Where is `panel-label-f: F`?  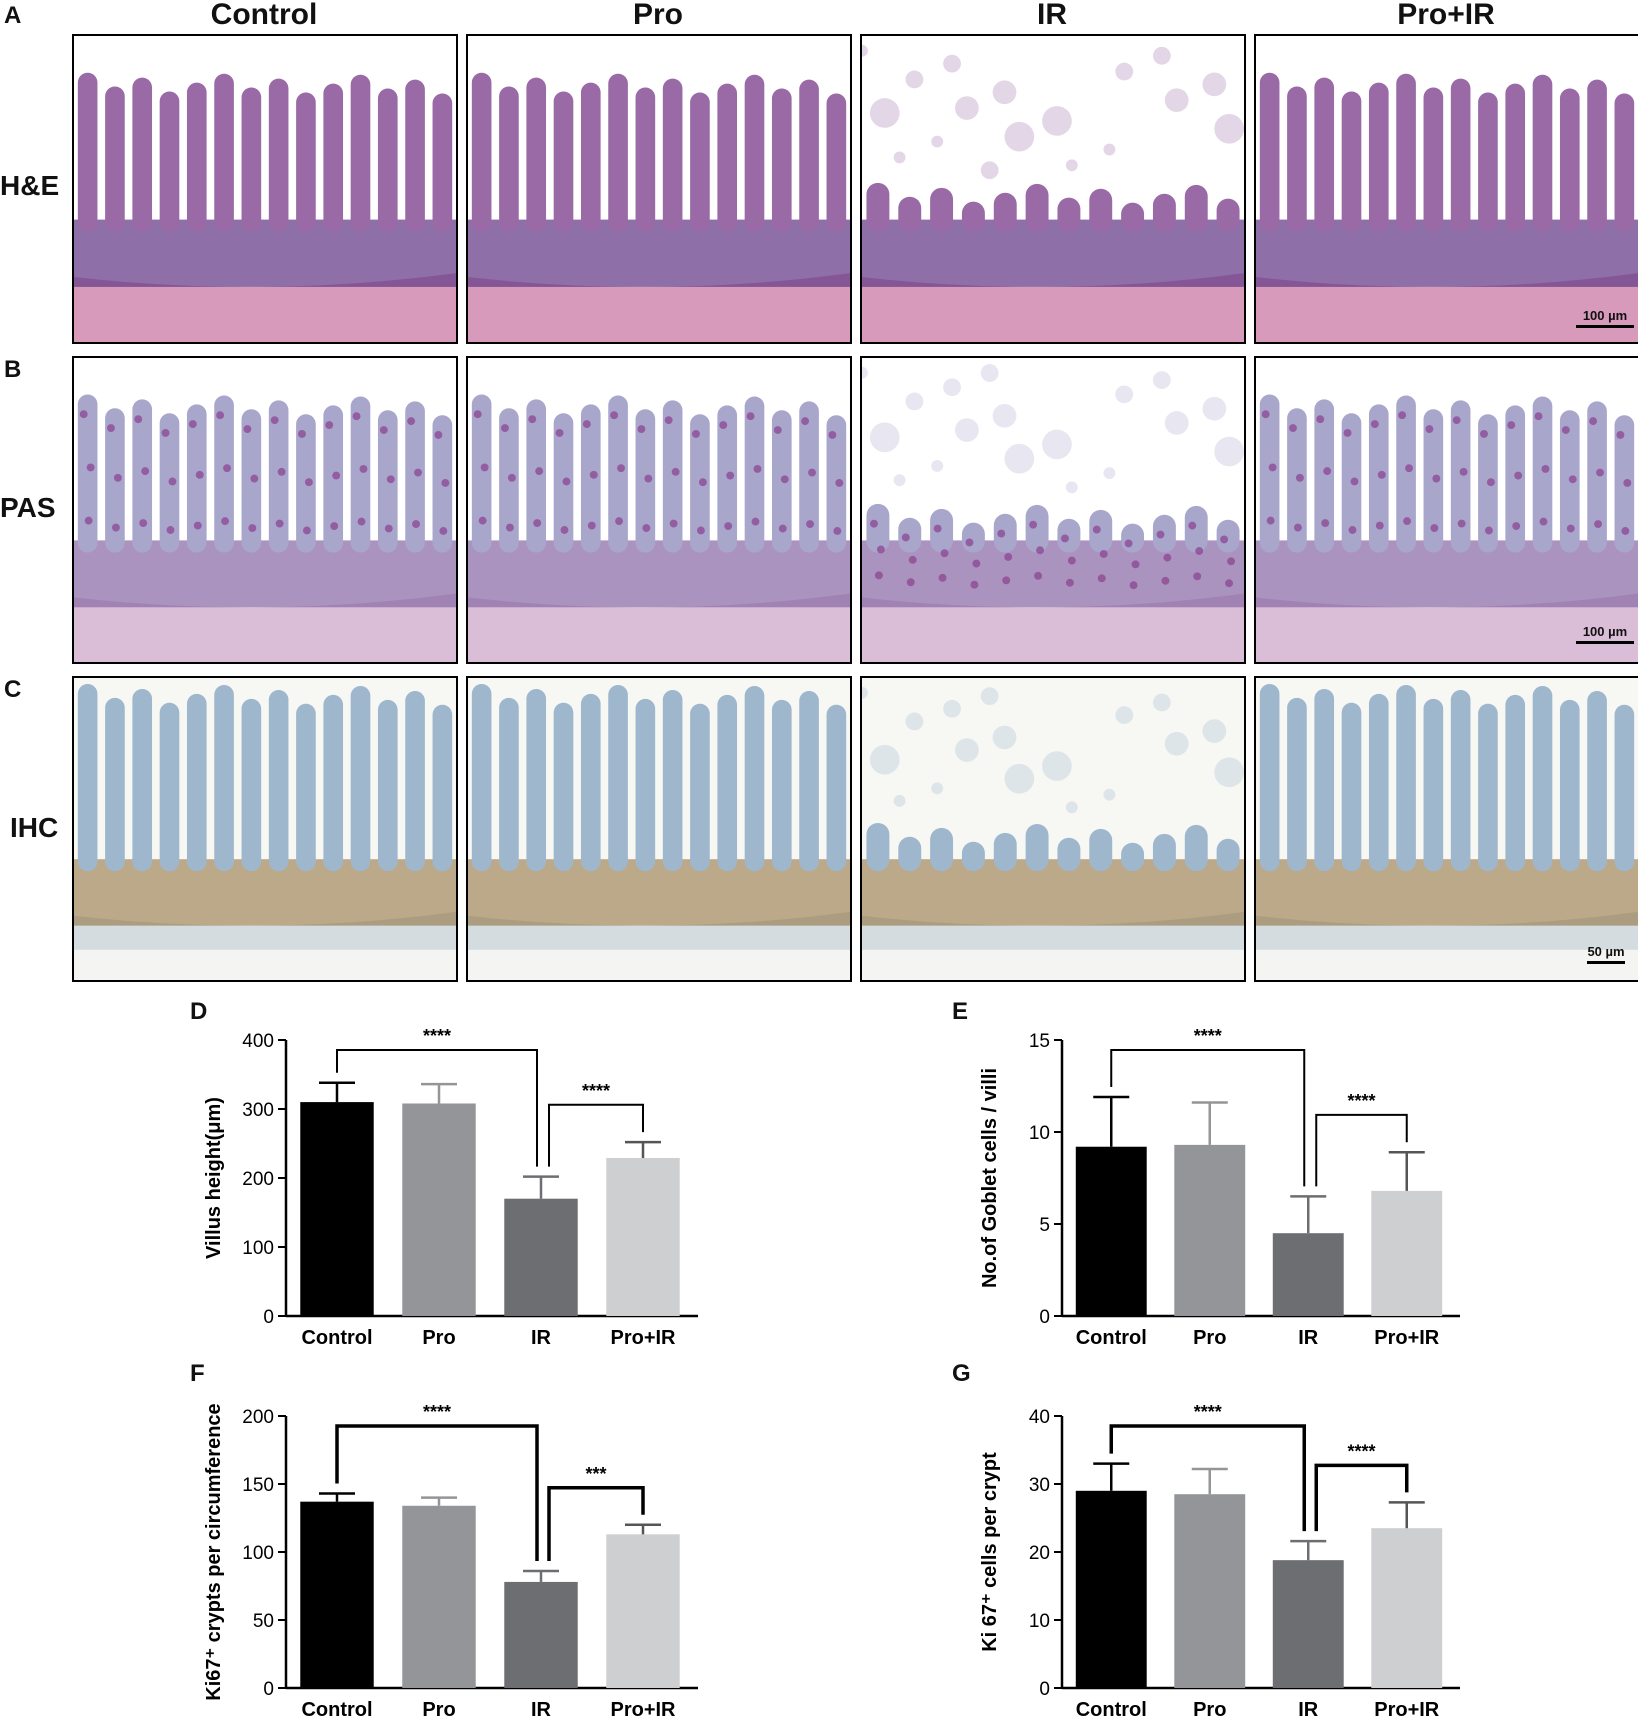
panel-label-f: F is located at coordinates (197, 1373).